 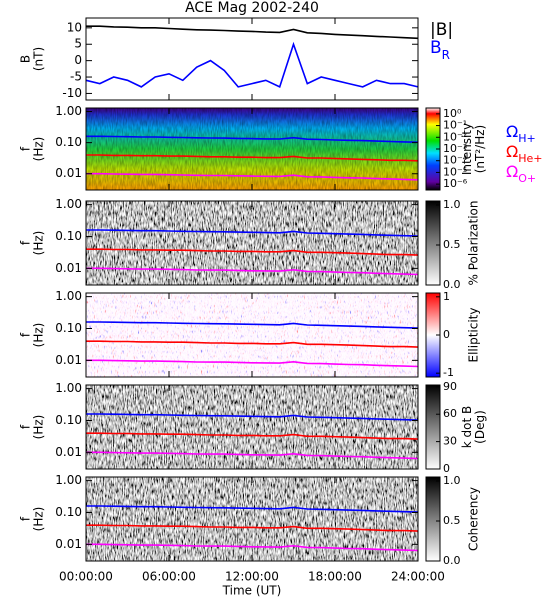 What do you see at coordinates (39, 59) in the screenshot?
I see `y-axis-label: (nT)` at bounding box center [39, 59].